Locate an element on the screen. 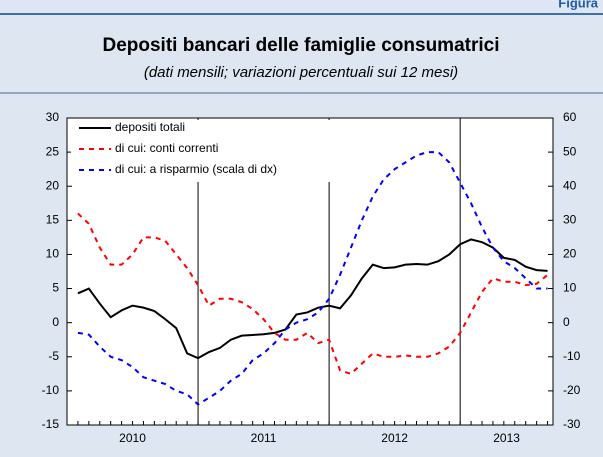 The height and width of the screenshot is (457, 603). y-tick-label: 5 is located at coordinates (55, 288).